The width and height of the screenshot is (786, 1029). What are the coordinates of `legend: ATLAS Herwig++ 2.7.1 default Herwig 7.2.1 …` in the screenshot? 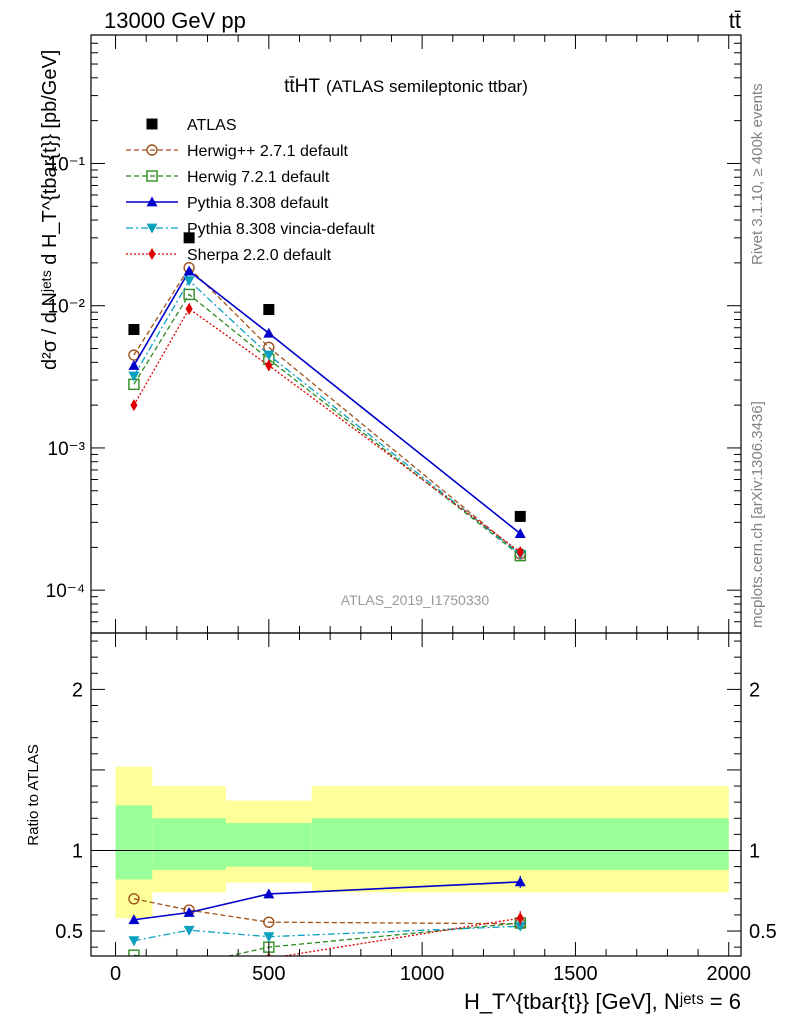 It's located at (250, 190).